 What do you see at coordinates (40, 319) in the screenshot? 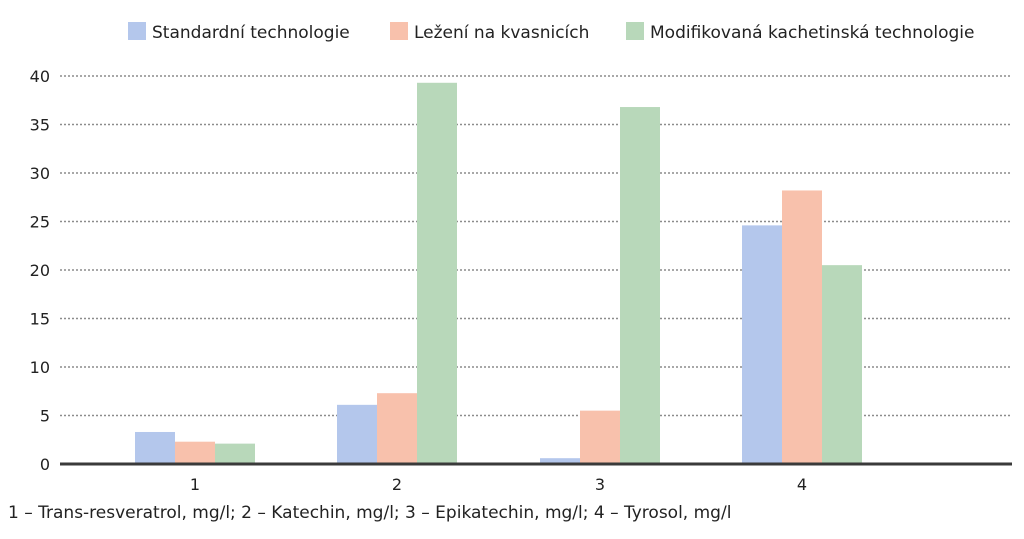
I see `y-tick-label-15: 15` at bounding box center [40, 319].